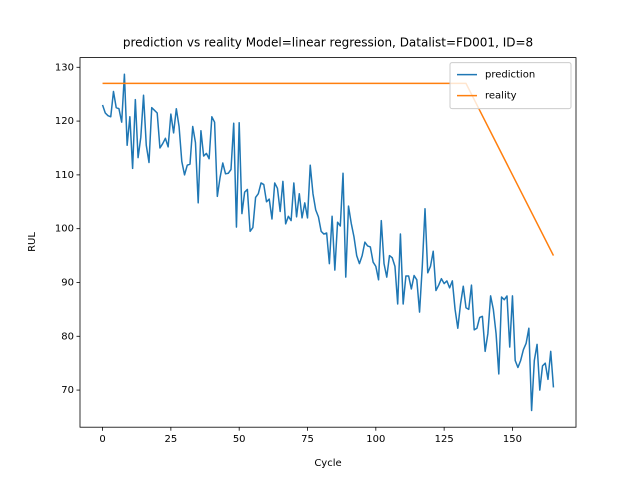 The height and width of the screenshot is (480, 640). Describe the element at coordinates (67, 390) in the screenshot. I see `y-tick-label: 70` at that location.